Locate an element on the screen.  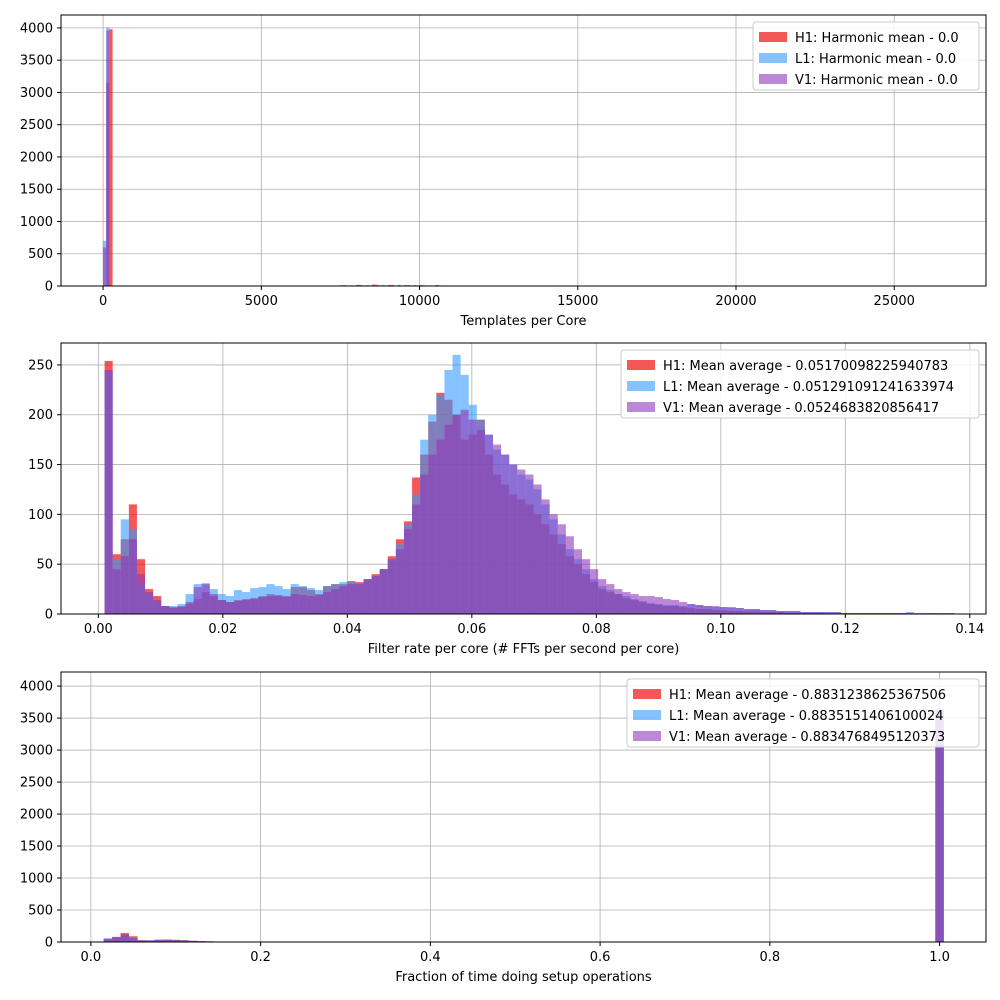
y-tick-label: 500 is located at coordinates (40, 911).